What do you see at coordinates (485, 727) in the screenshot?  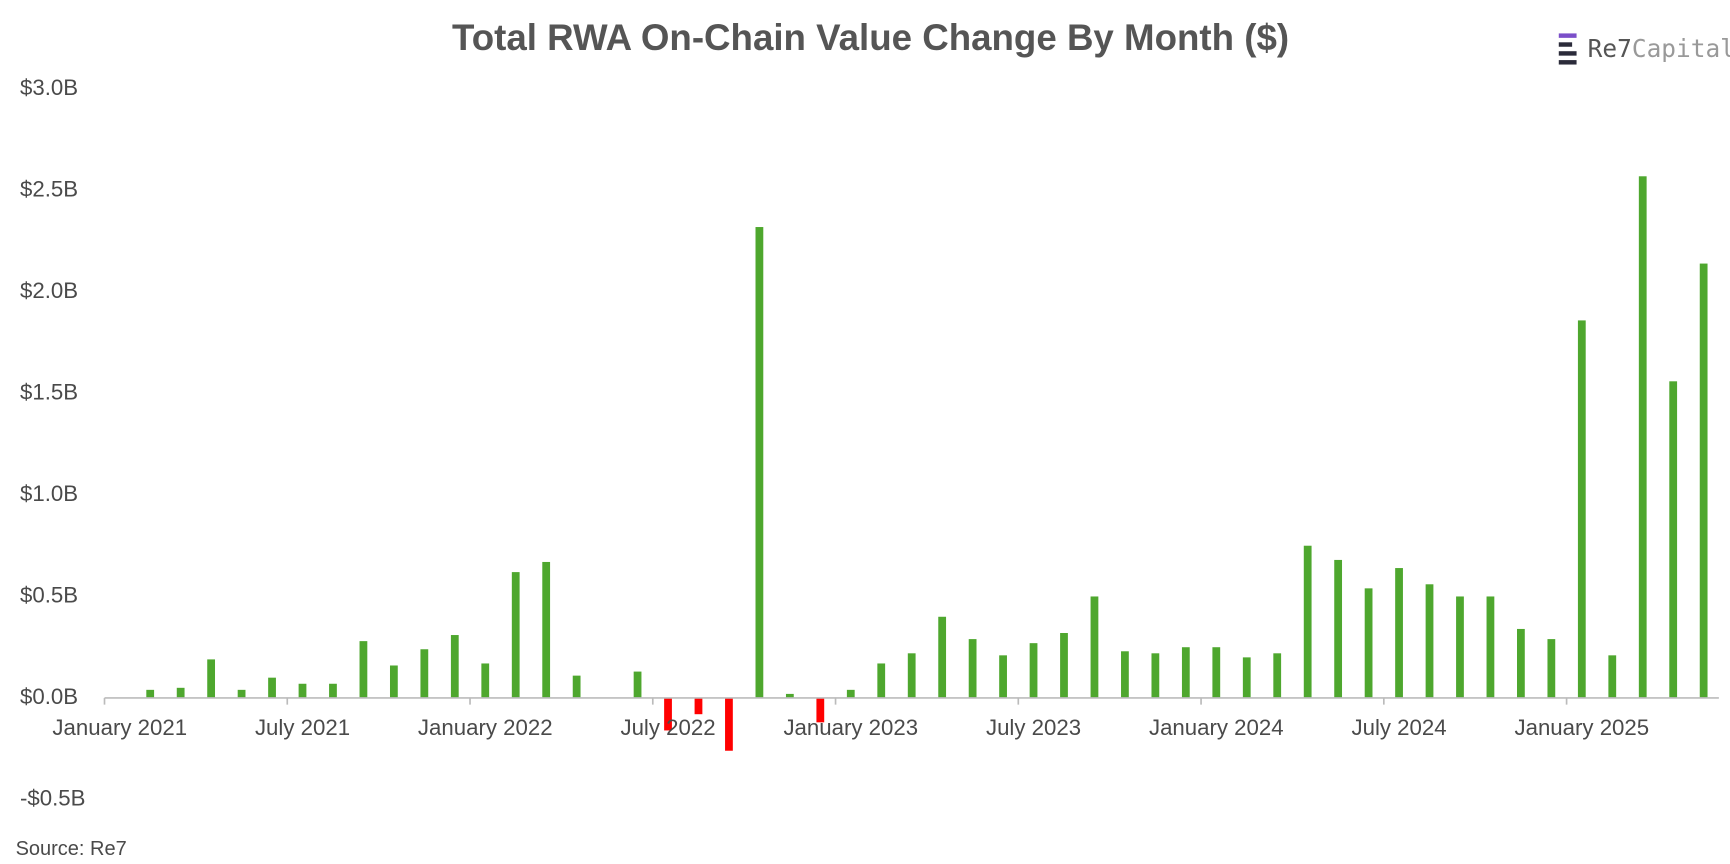 I see `x-tick-label: January 2022` at bounding box center [485, 727].